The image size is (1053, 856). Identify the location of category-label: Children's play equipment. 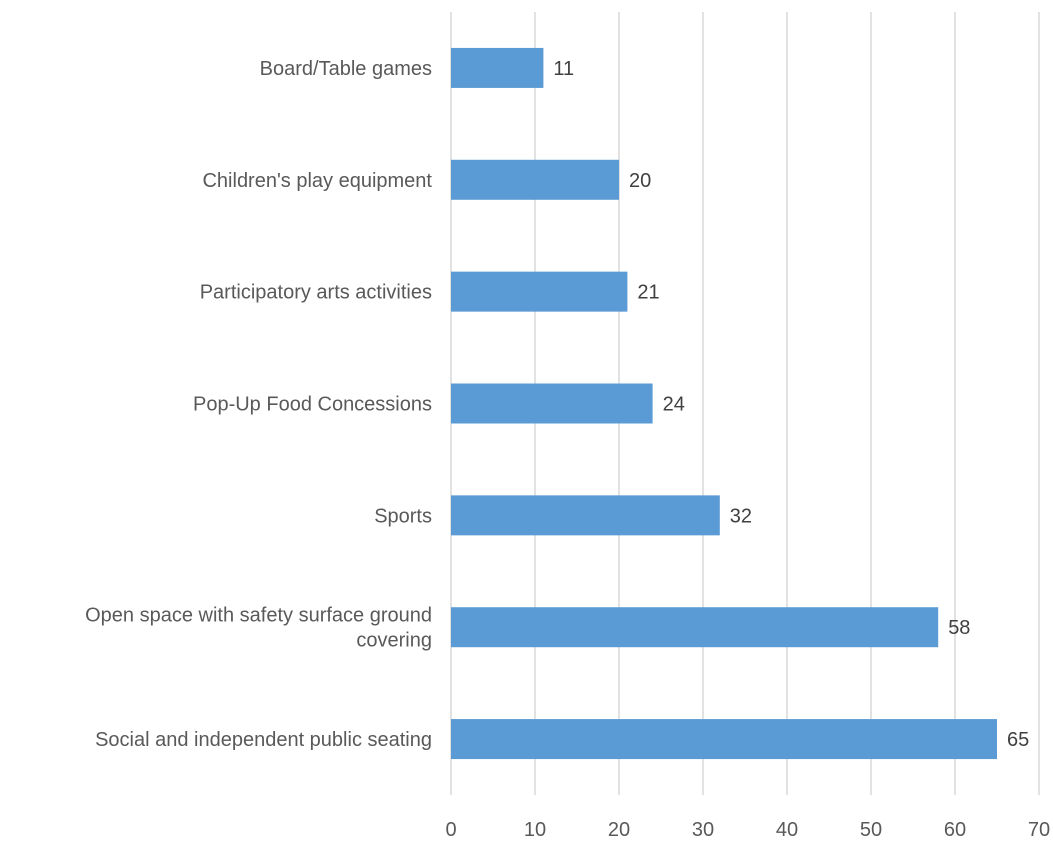
(317, 181).